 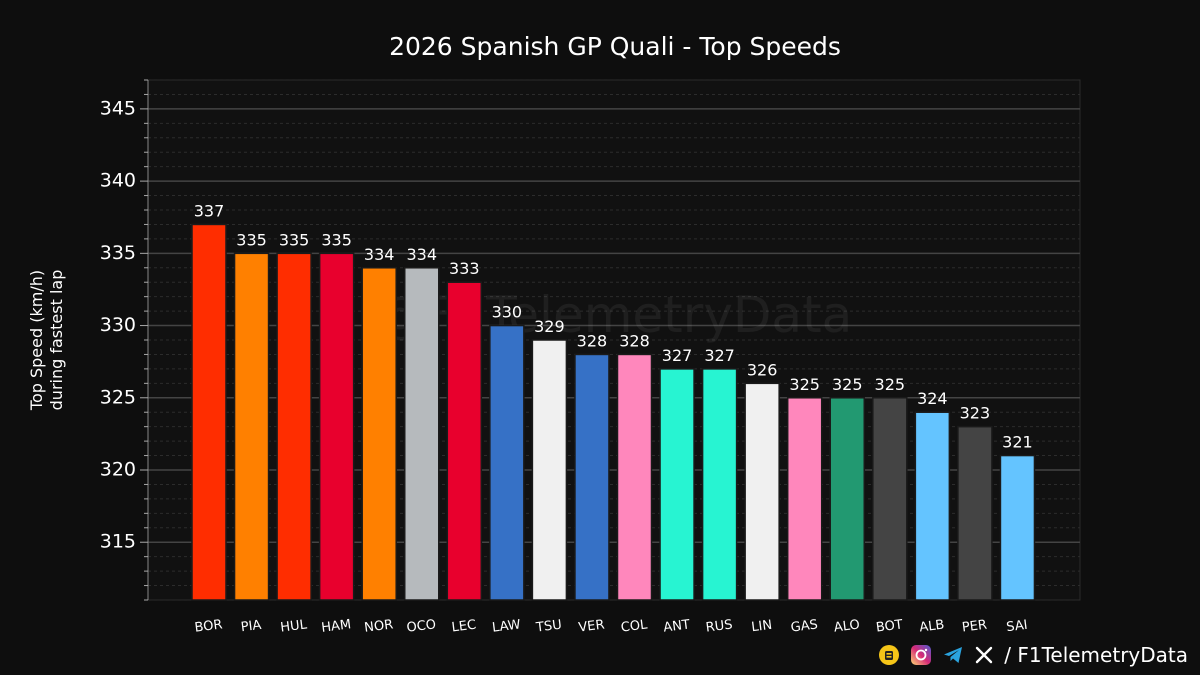 What do you see at coordinates (464, 441) in the screenshot?
I see `bar-lec` at bounding box center [464, 441].